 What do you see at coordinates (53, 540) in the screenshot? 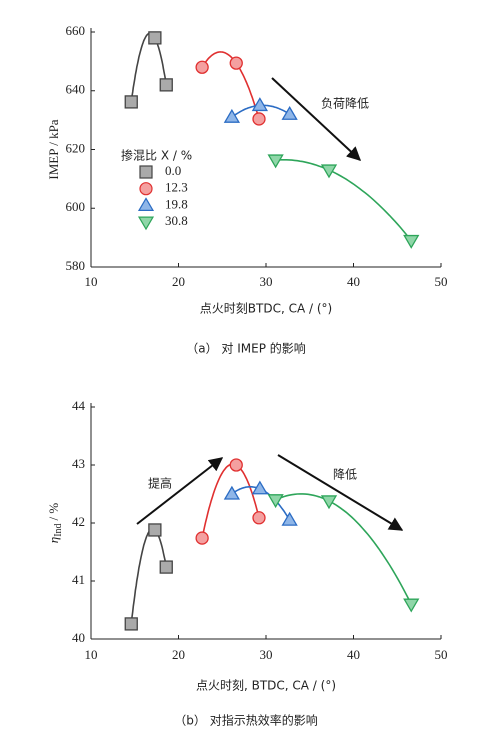
I see `y-label-symbol: η` at bounding box center [53, 540].